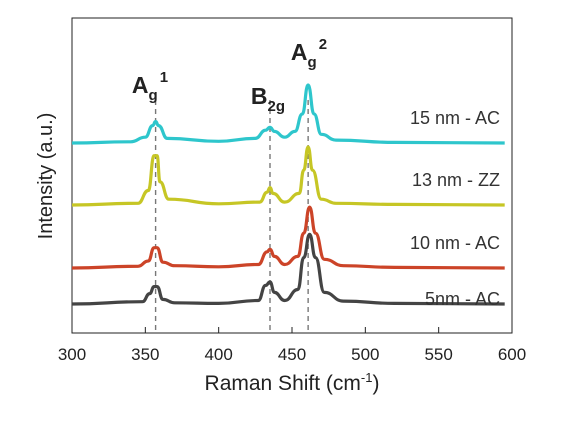  What do you see at coordinates (145, 354) in the screenshot?
I see `x-tick-label: 350` at bounding box center [145, 354].